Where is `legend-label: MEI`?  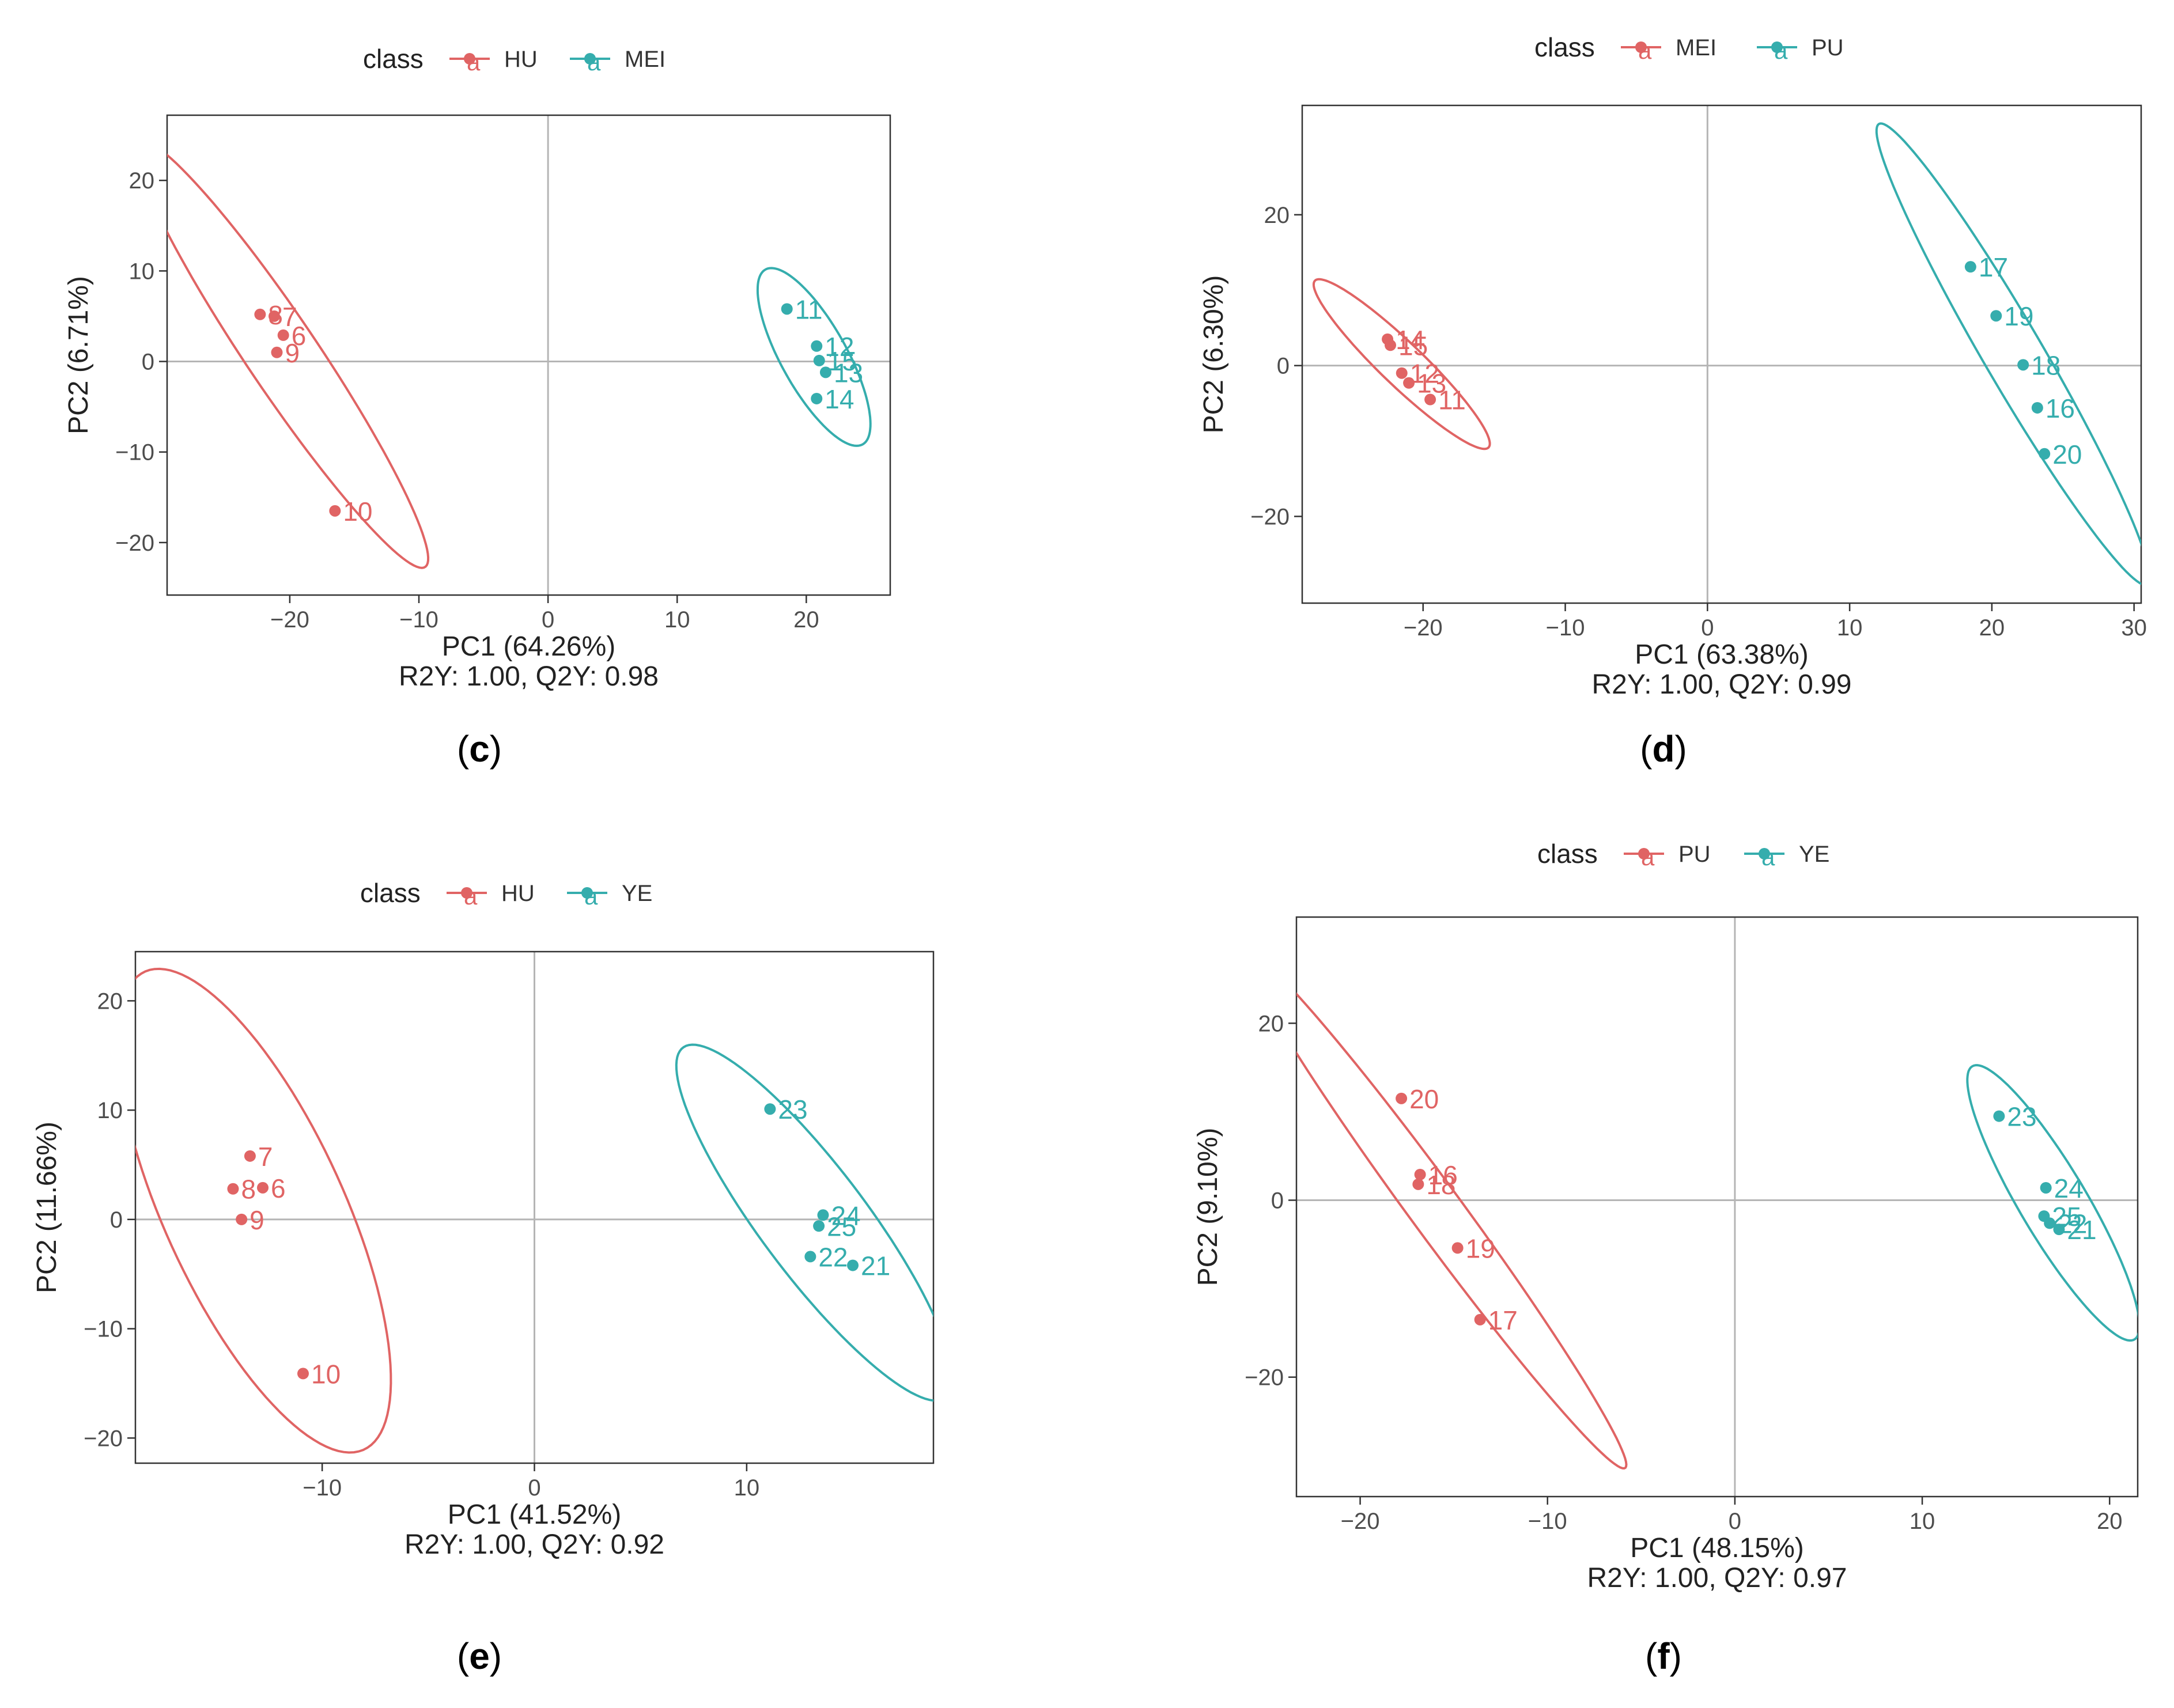
legend-label: MEI is located at coordinates (1696, 47).